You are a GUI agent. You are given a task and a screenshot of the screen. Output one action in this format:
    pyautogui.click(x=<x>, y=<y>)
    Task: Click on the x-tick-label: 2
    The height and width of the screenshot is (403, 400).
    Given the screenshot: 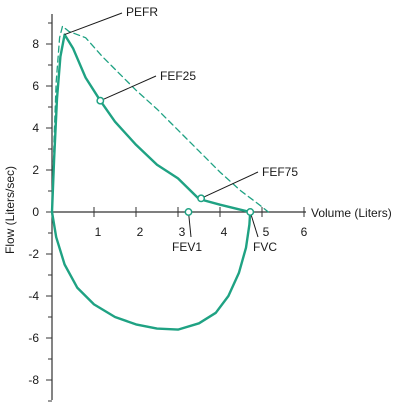 What is the action you would take?
    pyautogui.click(x=140, y=232)
    